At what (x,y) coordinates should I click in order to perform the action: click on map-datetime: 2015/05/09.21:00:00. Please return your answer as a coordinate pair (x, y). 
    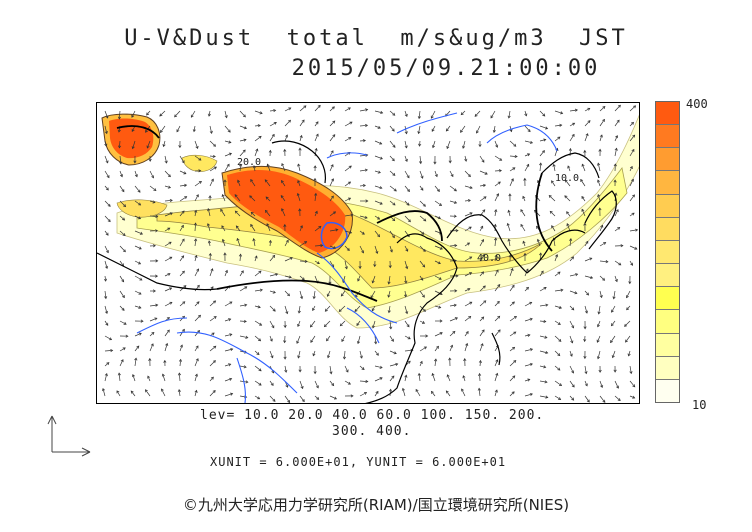
    Looking at the image, I should click on (446, 68).